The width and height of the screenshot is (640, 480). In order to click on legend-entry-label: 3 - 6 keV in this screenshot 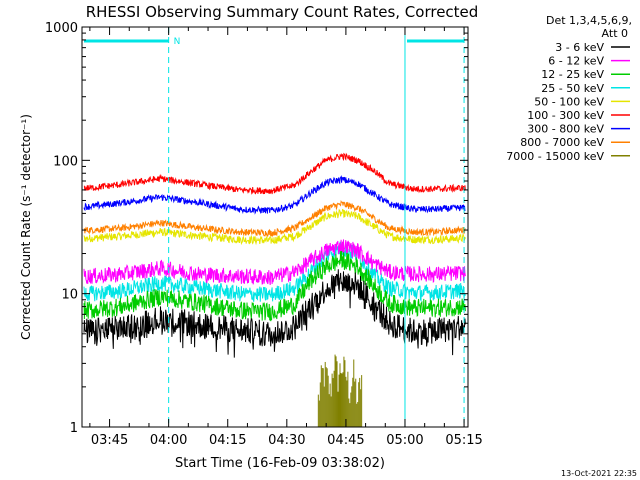, I will do `click(579, 47)`.